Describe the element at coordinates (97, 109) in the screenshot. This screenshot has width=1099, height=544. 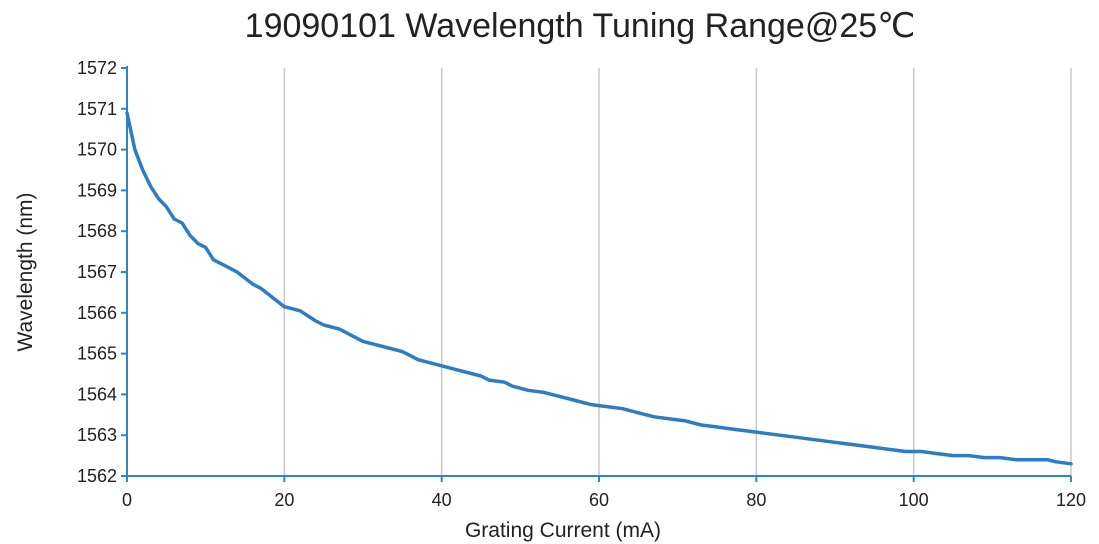
I see `y-tick-label: 1571` at that location.